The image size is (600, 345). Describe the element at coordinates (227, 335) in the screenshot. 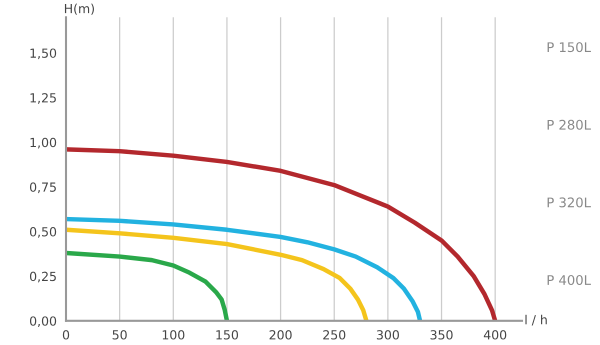

I see `x-tick-label: 150` at that location.